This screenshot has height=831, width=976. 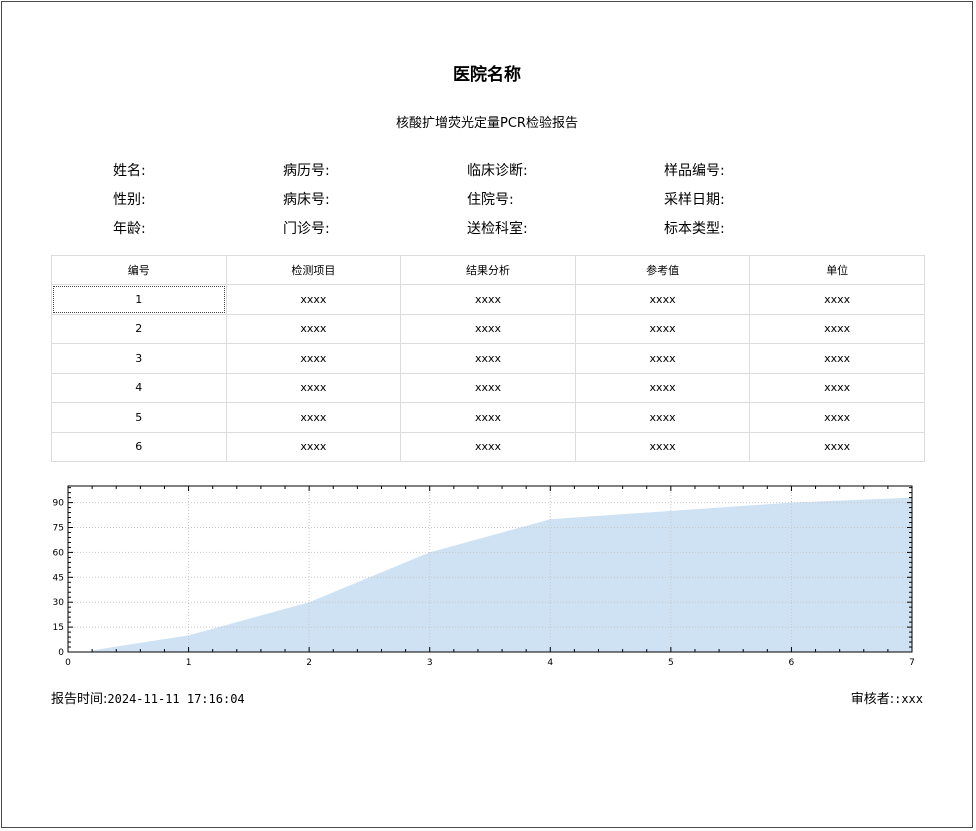 I want to click on table-row: 6 xxxx xxxx xxxx xxxx, so click(x=488, y=446).